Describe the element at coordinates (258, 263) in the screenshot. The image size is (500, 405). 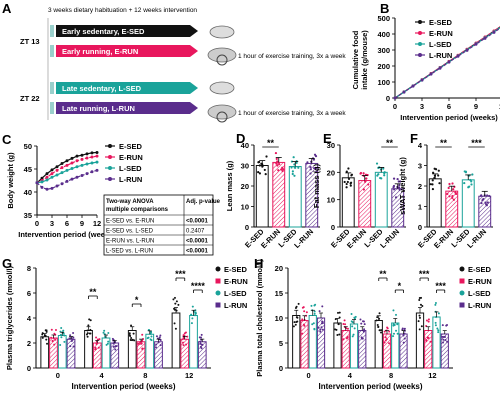
I see `panel-letter-h: H` at that location.